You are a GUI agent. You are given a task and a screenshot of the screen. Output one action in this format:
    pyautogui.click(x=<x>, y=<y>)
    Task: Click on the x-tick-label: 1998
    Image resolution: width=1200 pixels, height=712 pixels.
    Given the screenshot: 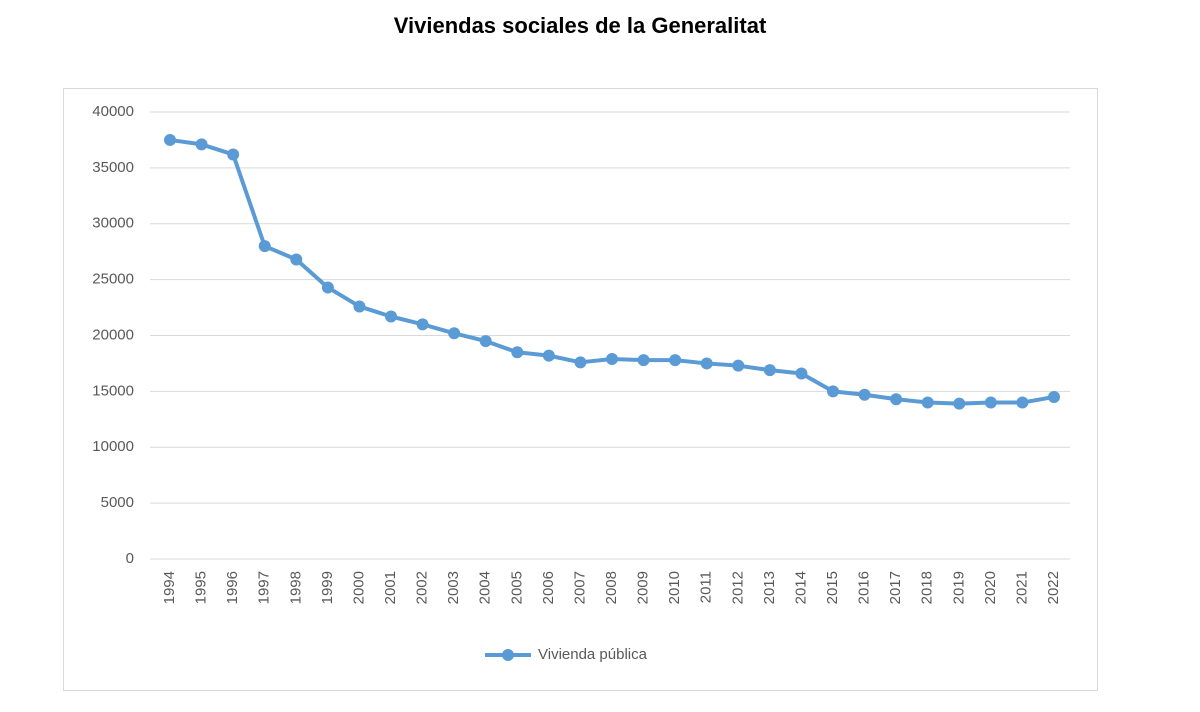 What is the action you would take?
    pyautogui.click(x=295, y=587)
    